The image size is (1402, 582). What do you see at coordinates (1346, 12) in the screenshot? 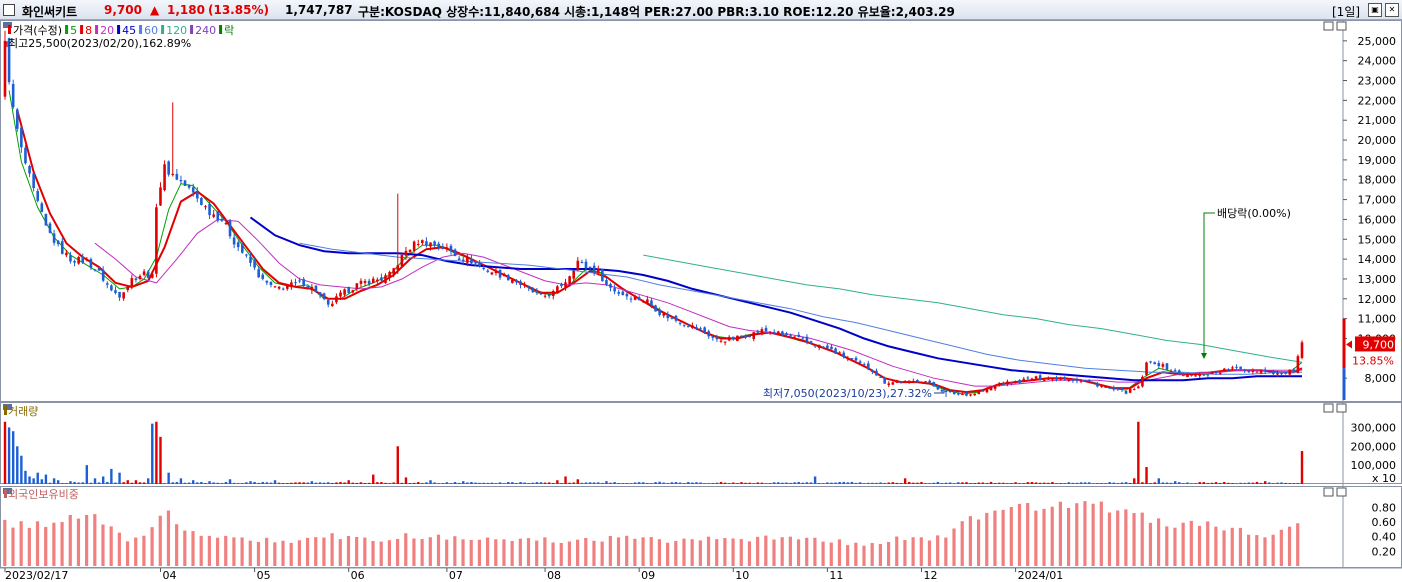
I see `period-selector: [1일]` at bounding box center [1346, 12].